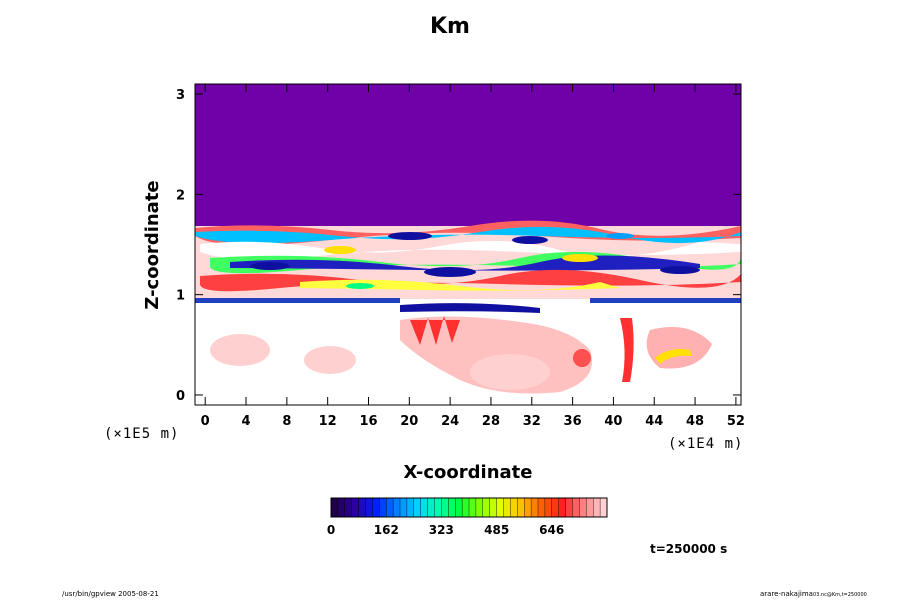  Describe the element at coordinates (328, 421) in the screenshot. I see `x-tick-label: 12` at that location.